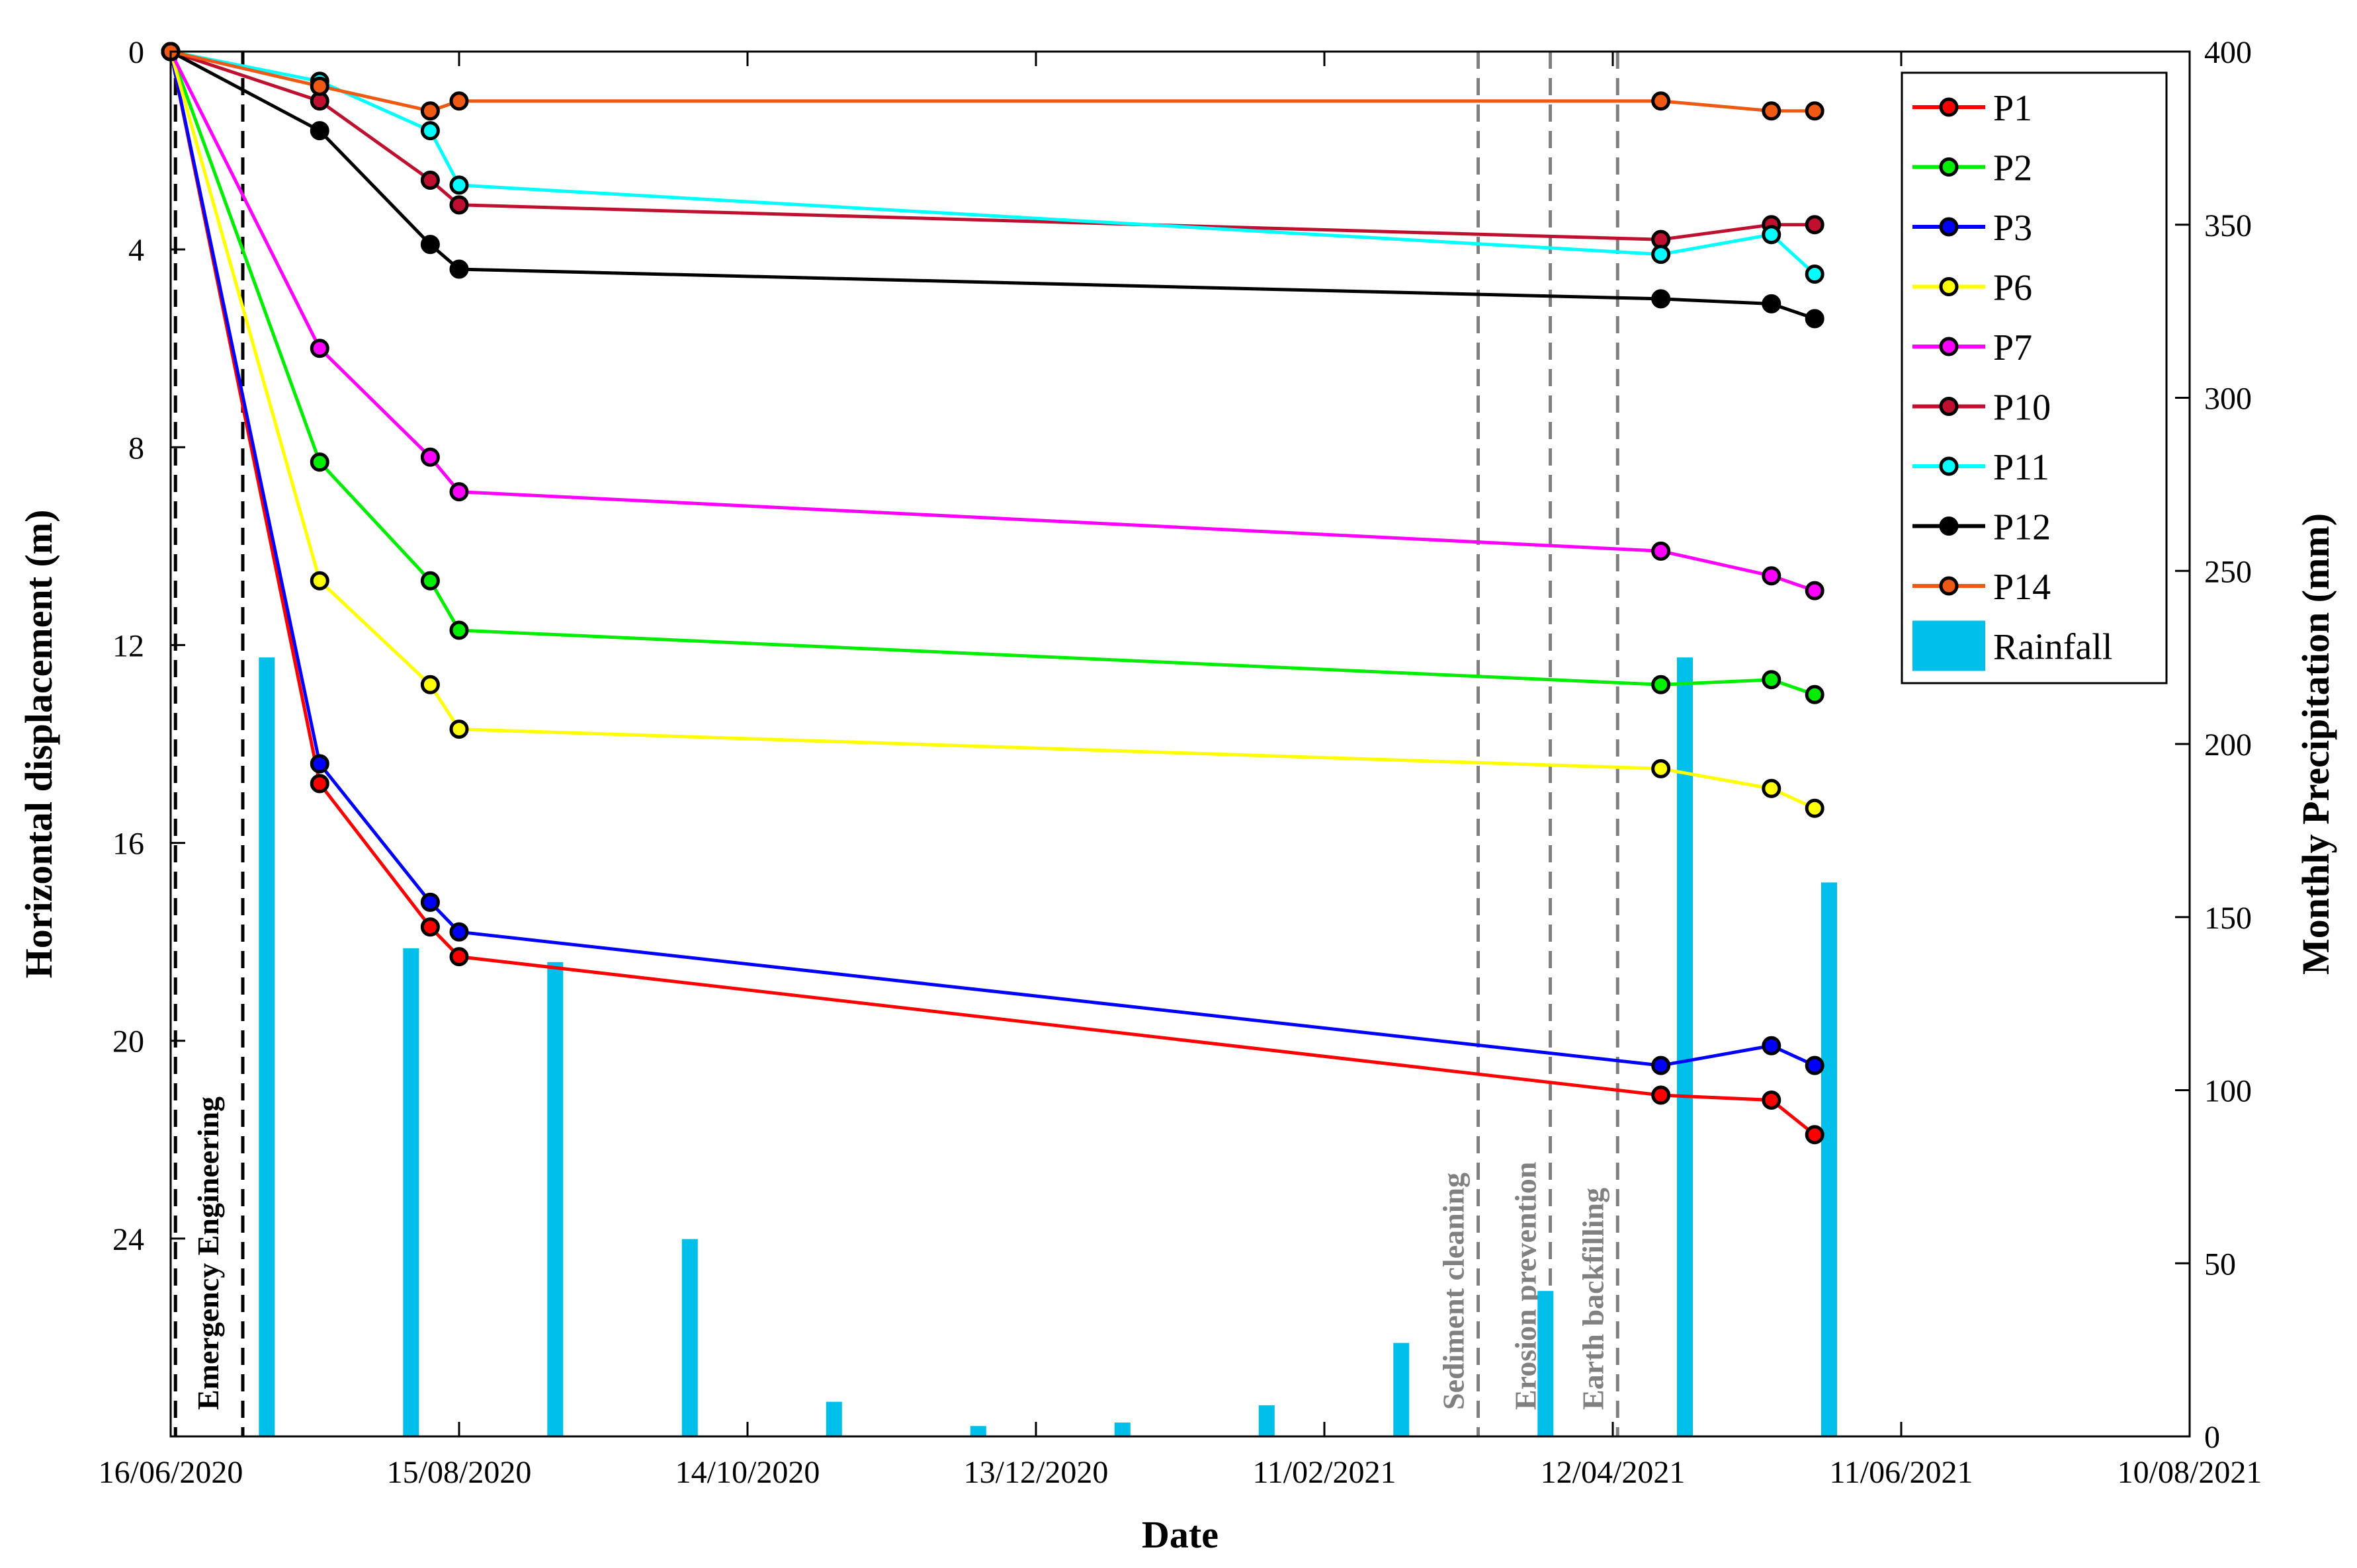 The image size is (2357, 1568). What do you see at coordinates (459, 1472) in the screenshot?
I see `x-tick-label: 15/08/2020` at bounding box center [459, 1472].